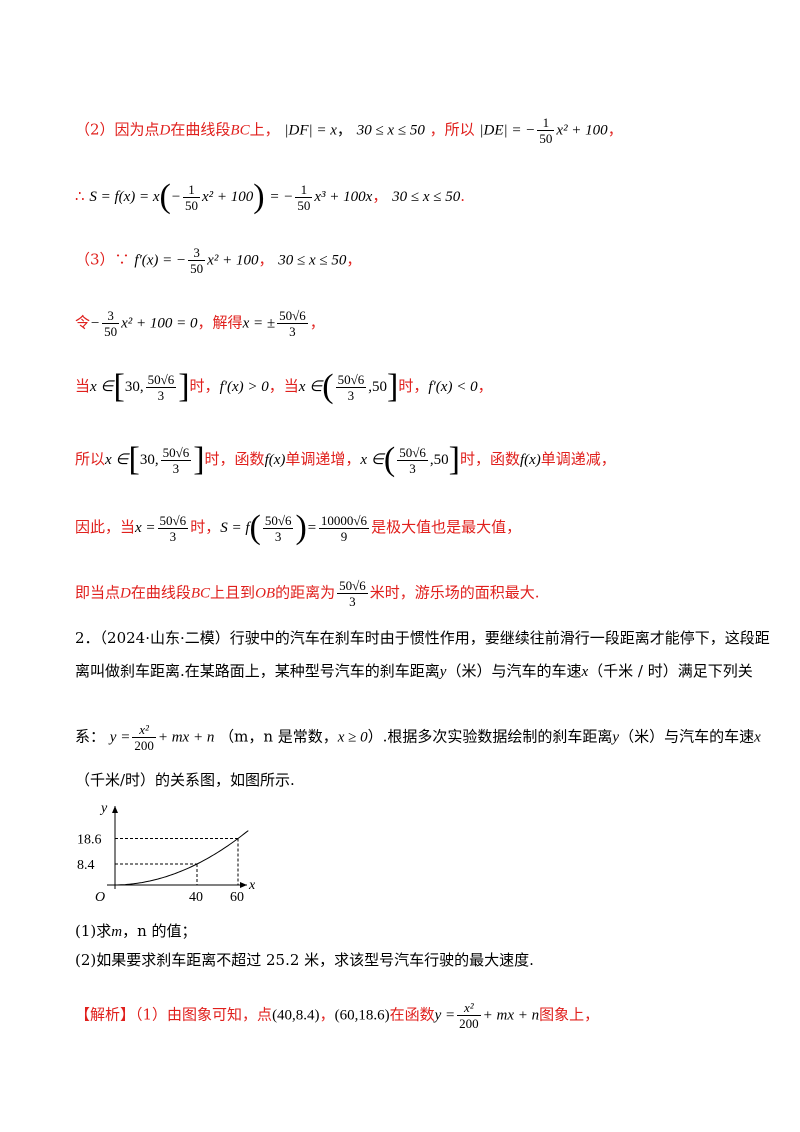 This screenshot has width=800, height=1132. Describe the element at coordinates (670, 671) in the screenshot. I see `problem-text: （千米 / 时）满足下列关` at that location.